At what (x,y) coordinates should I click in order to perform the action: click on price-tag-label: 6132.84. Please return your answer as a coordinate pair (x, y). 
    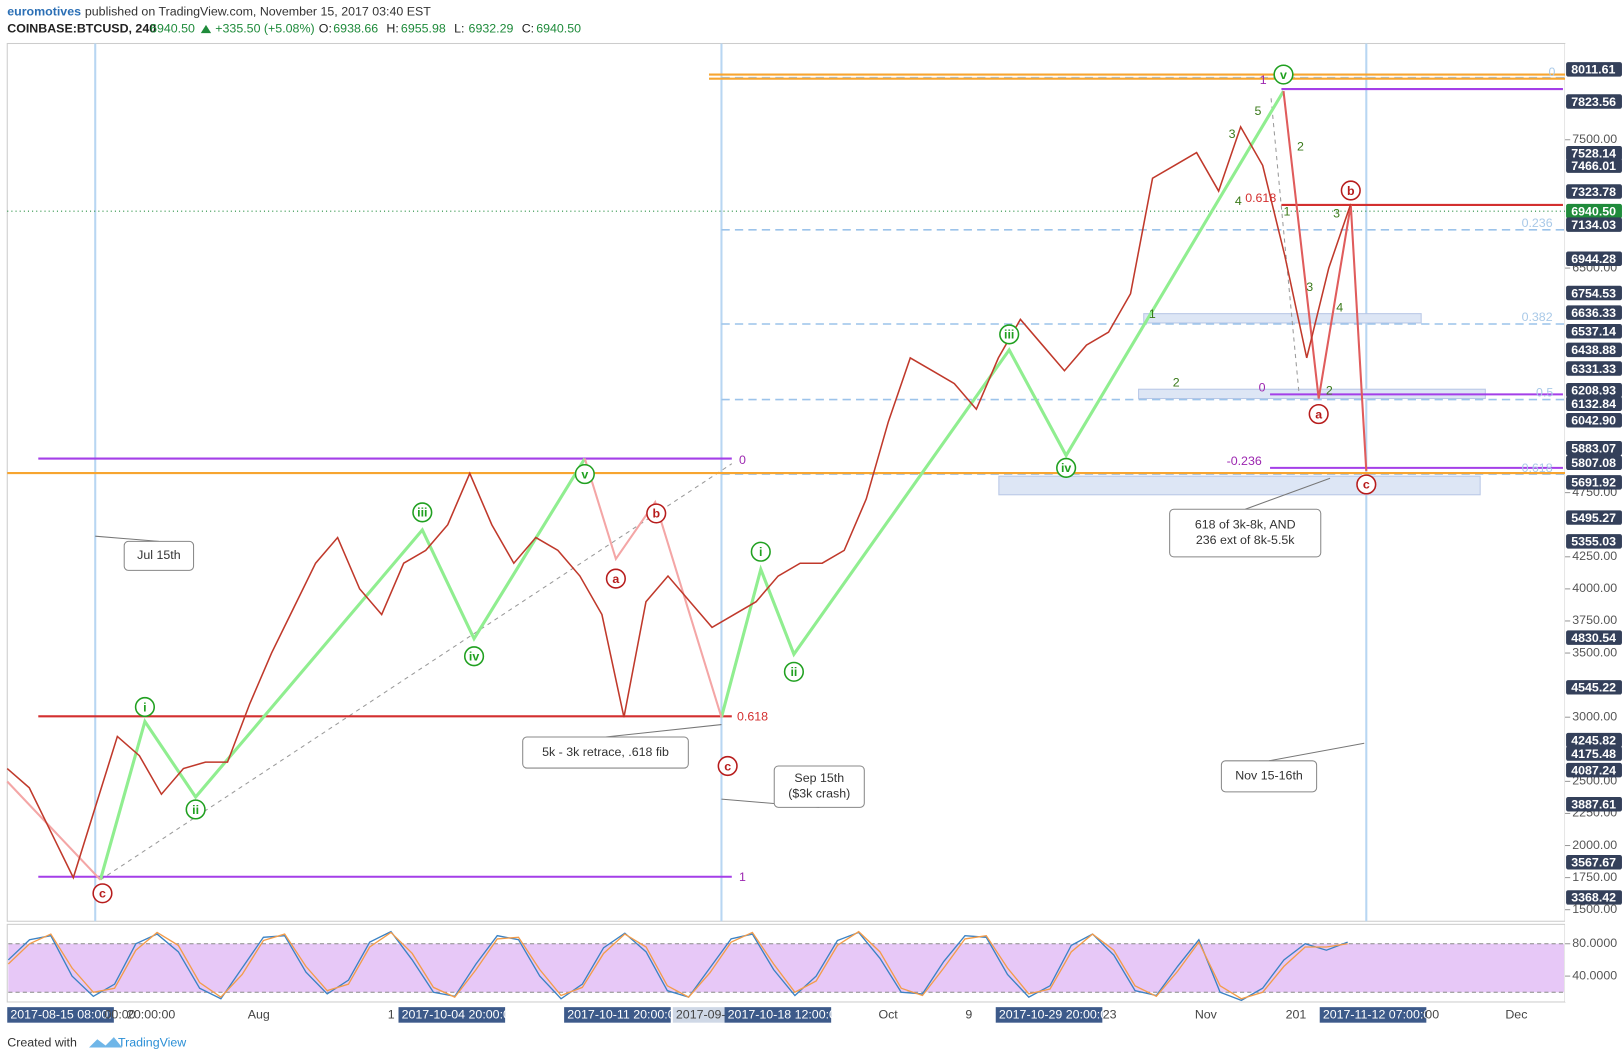
    Looking at the image, I should click on (1593, 404).